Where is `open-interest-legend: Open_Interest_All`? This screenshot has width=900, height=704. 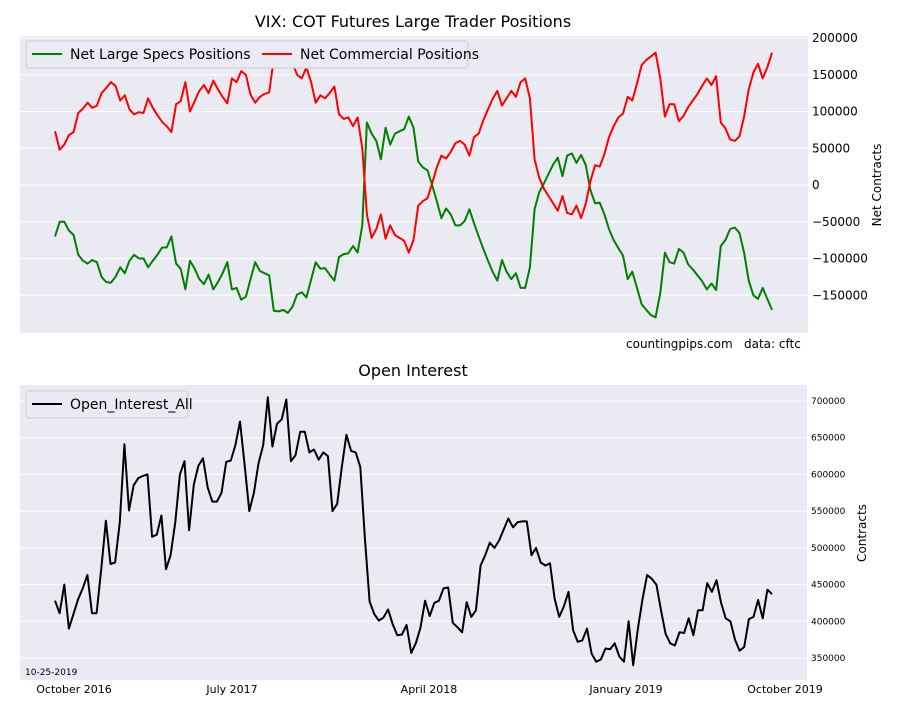
open-interest-legend: Open_Interest_All is located at coordinates (109, 404).